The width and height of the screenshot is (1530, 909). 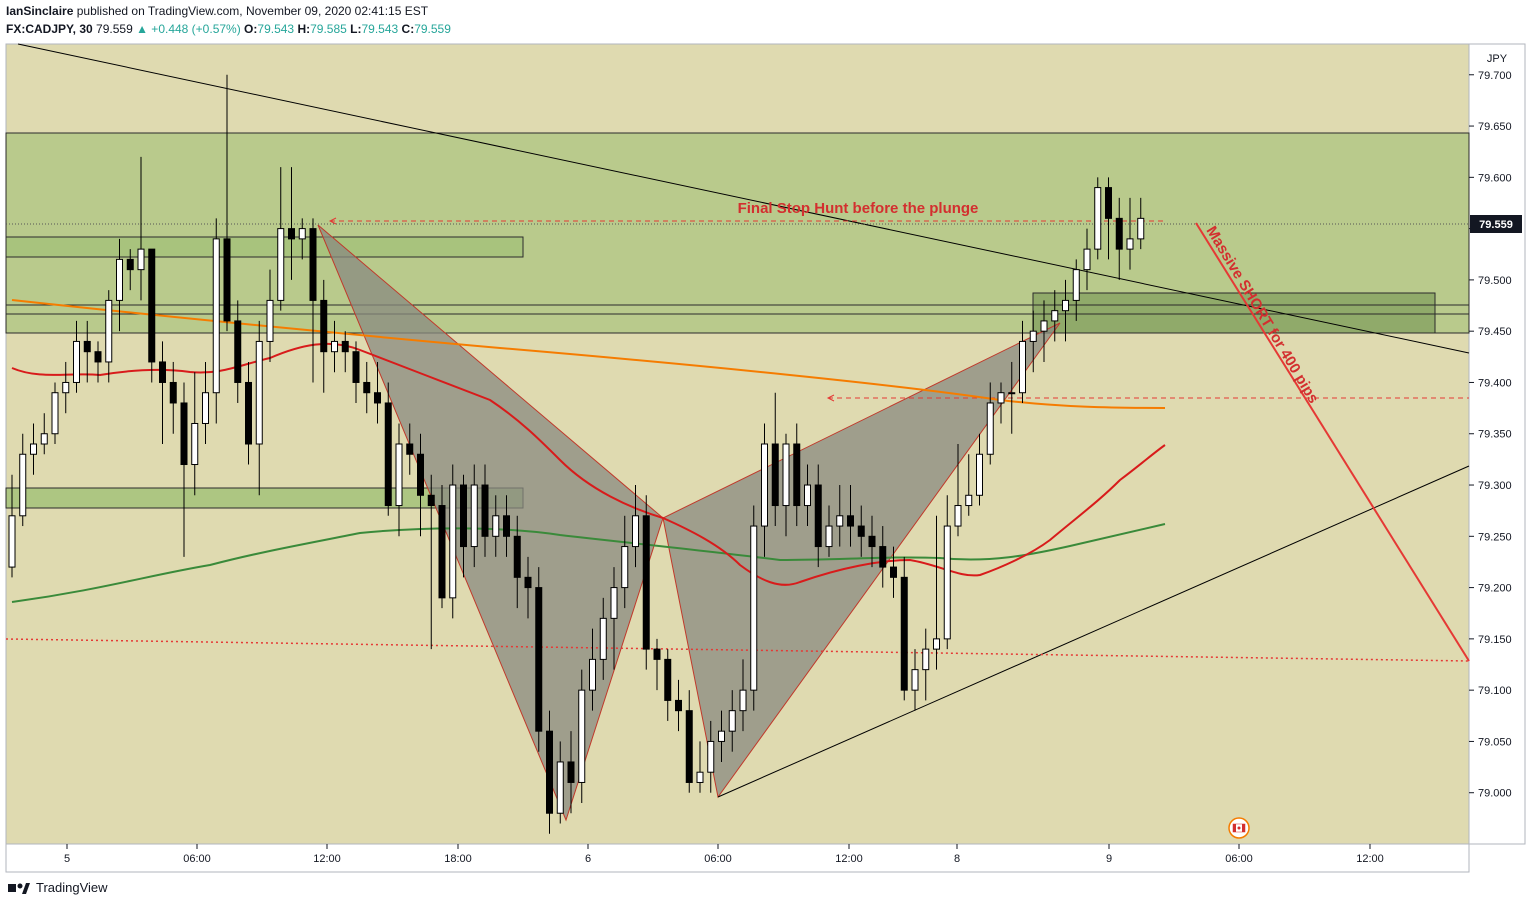 I want to click on price-tick-label: 79.350, so click(x=1495, y=435).